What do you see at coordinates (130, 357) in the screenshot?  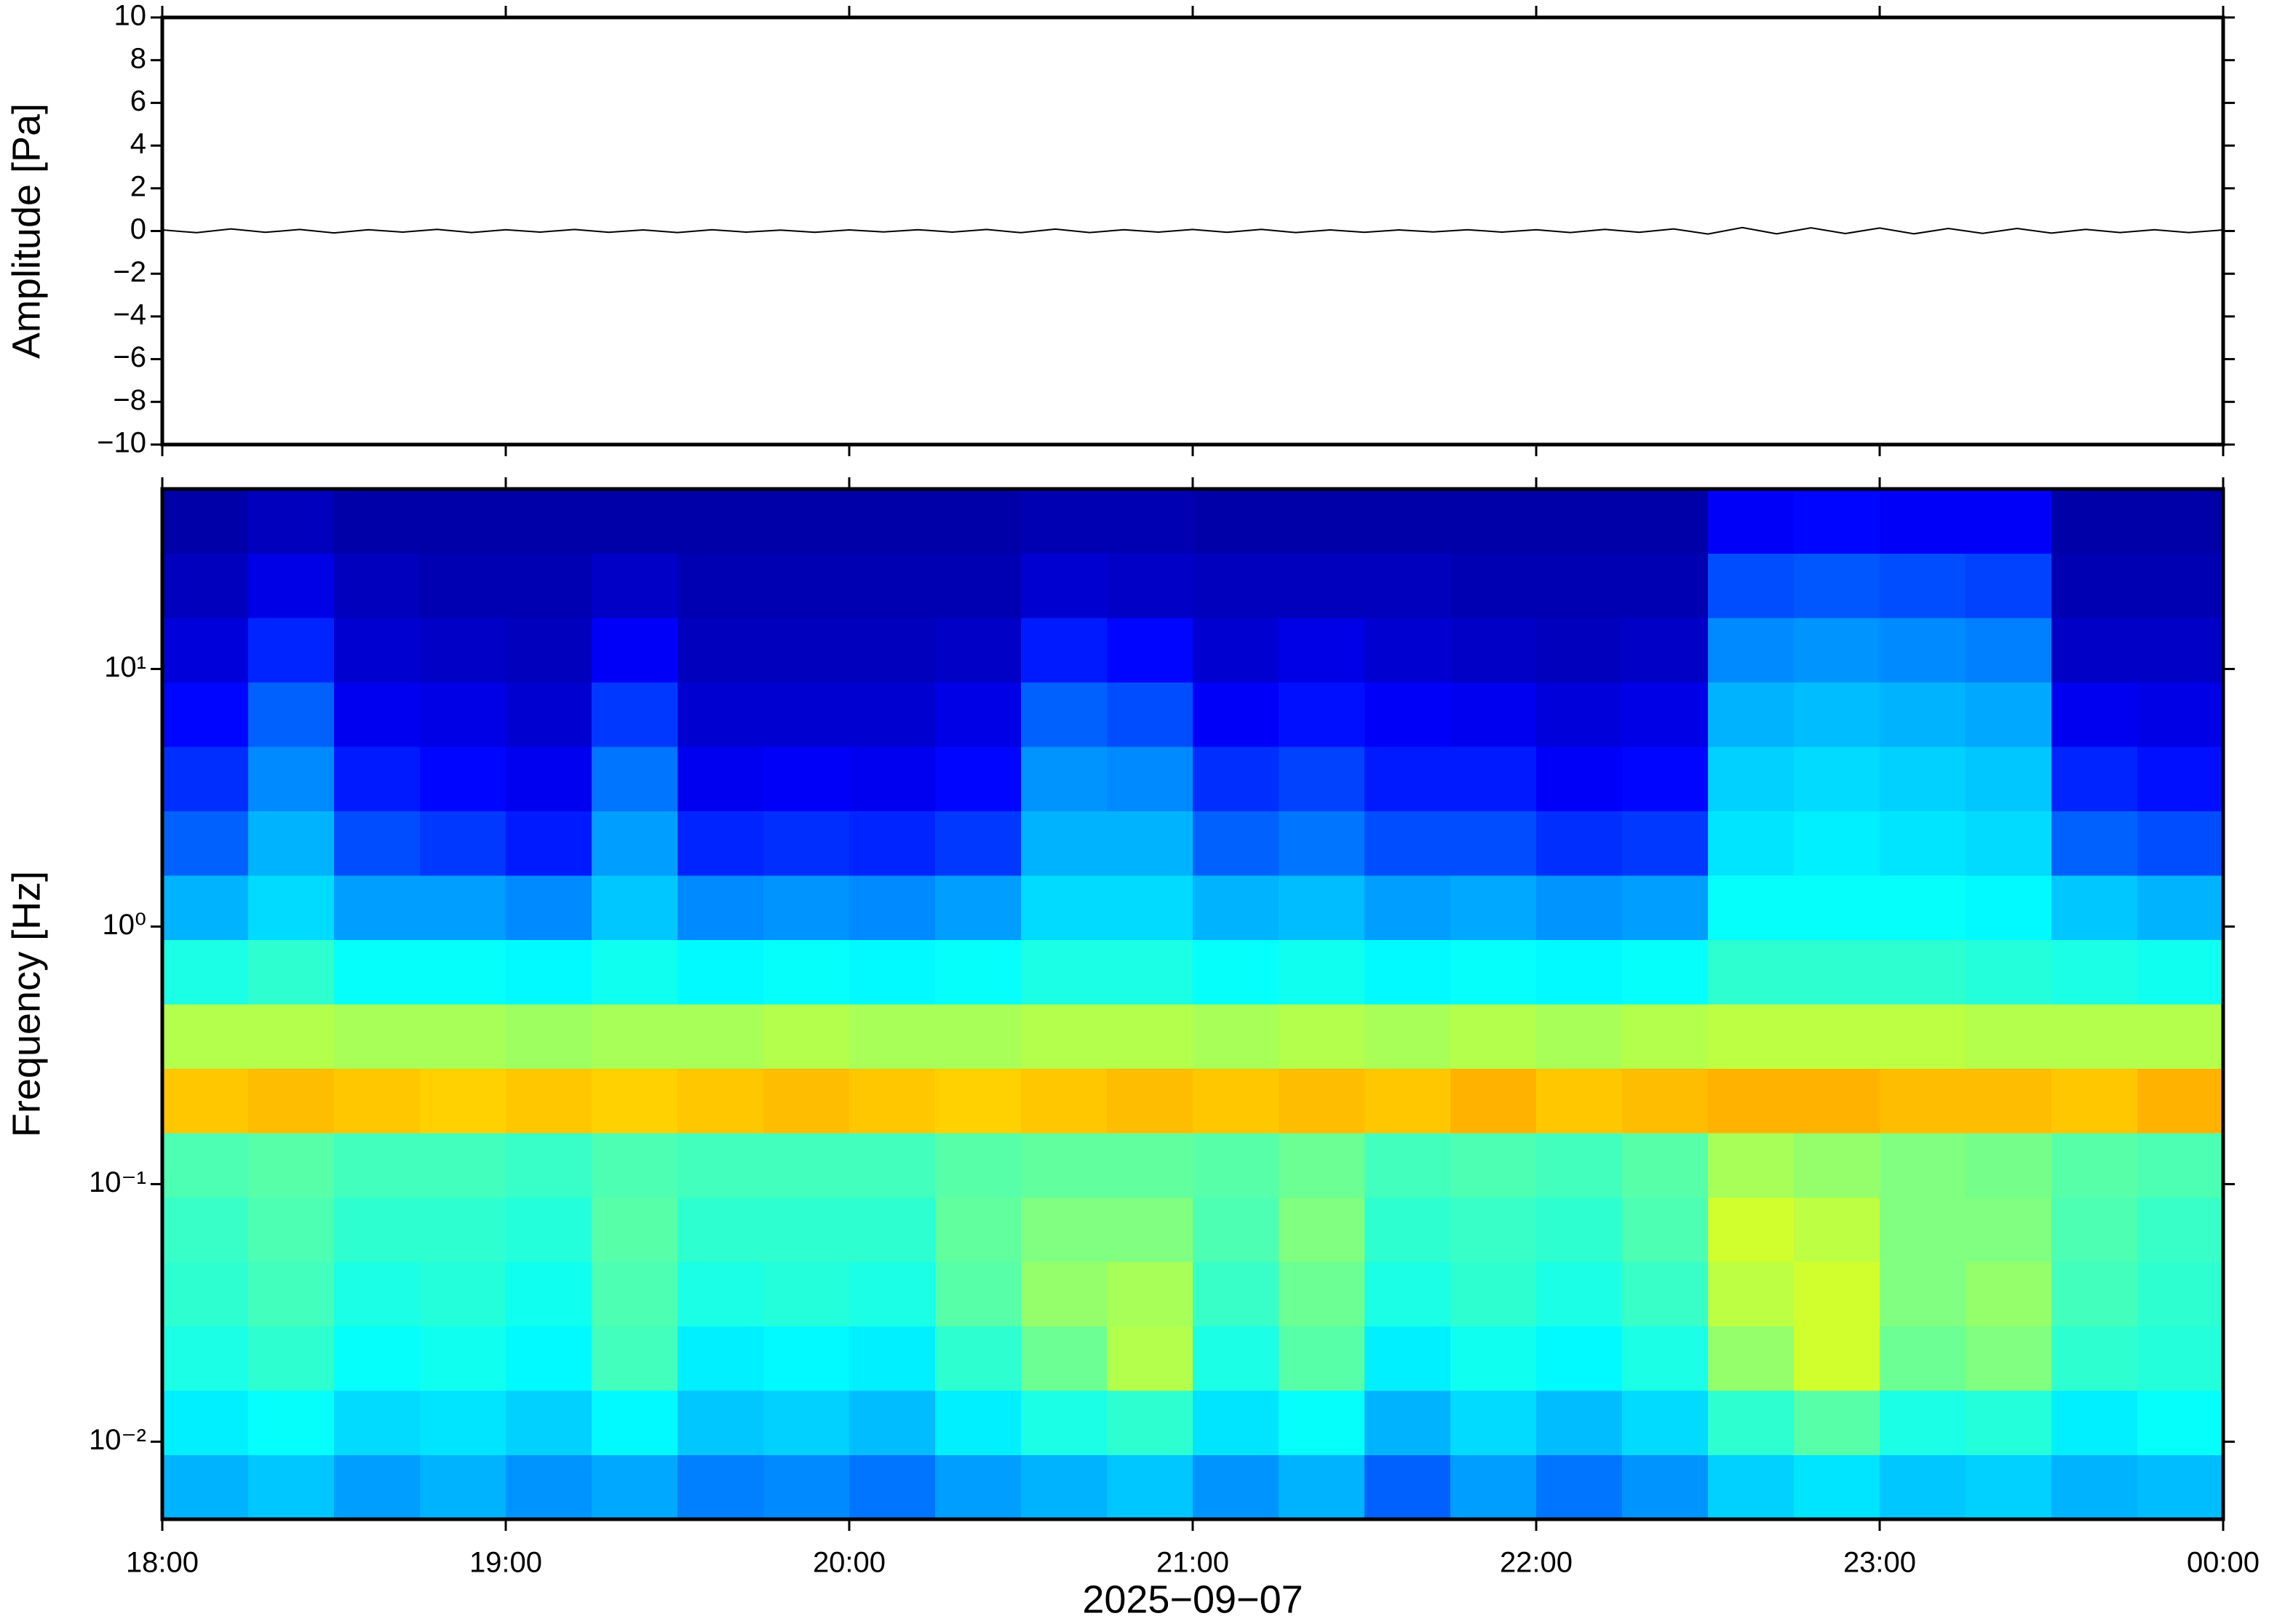 I see `y-tick-label: −6` at bounding box center [130, 357].